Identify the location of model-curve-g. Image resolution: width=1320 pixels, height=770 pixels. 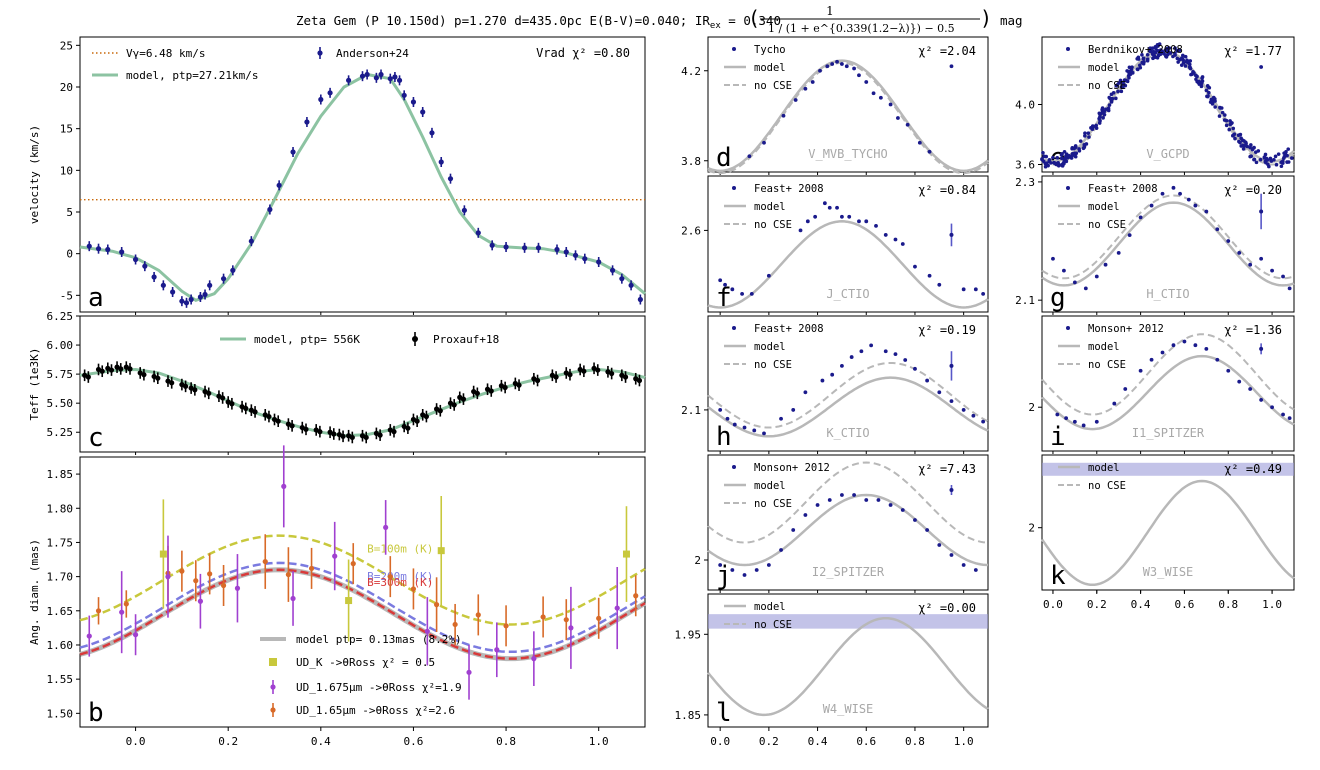
(1168, 244).